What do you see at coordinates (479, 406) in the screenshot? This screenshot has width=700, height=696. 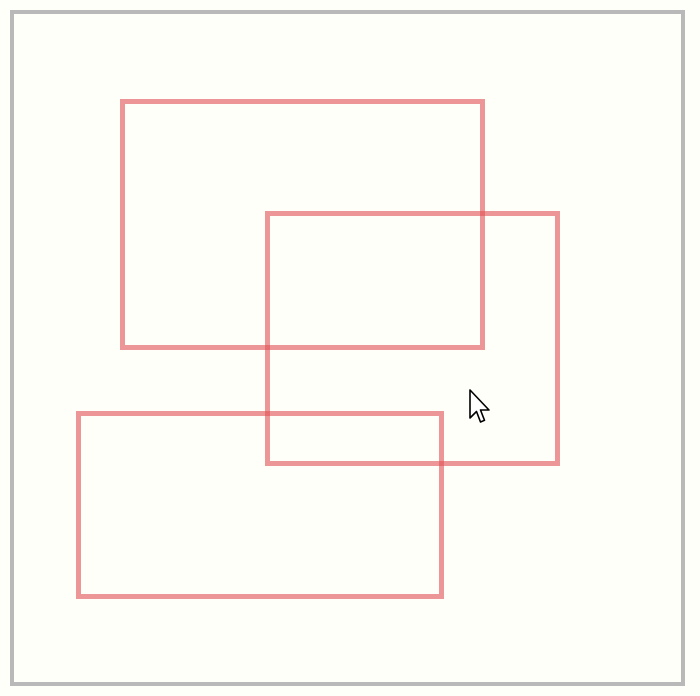 I see `mouse-cursor-icon` at bounding box center [479, 406].